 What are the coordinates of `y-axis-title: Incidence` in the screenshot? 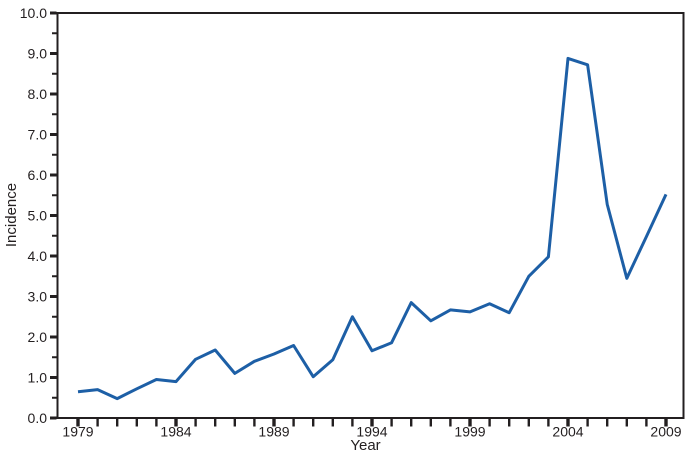 It's located at (11, 215).